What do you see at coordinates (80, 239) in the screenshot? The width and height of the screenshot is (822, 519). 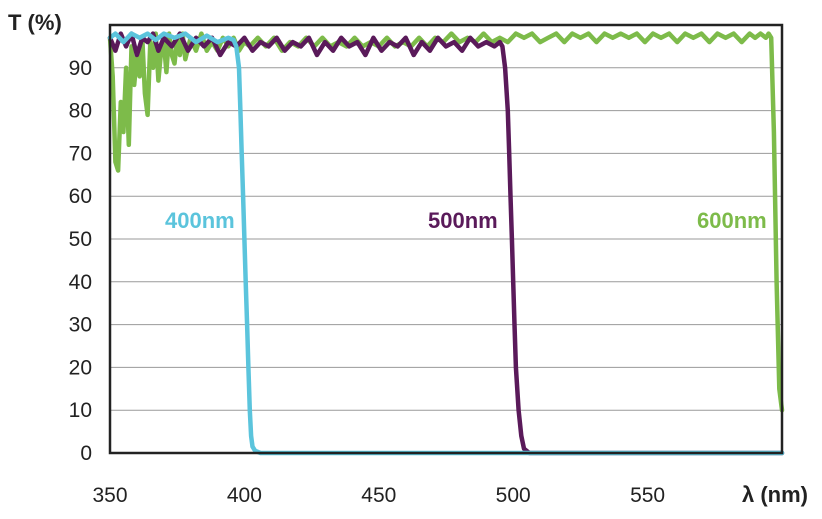 I see `y-tick-label: 50` at bounding box center [80, 239].